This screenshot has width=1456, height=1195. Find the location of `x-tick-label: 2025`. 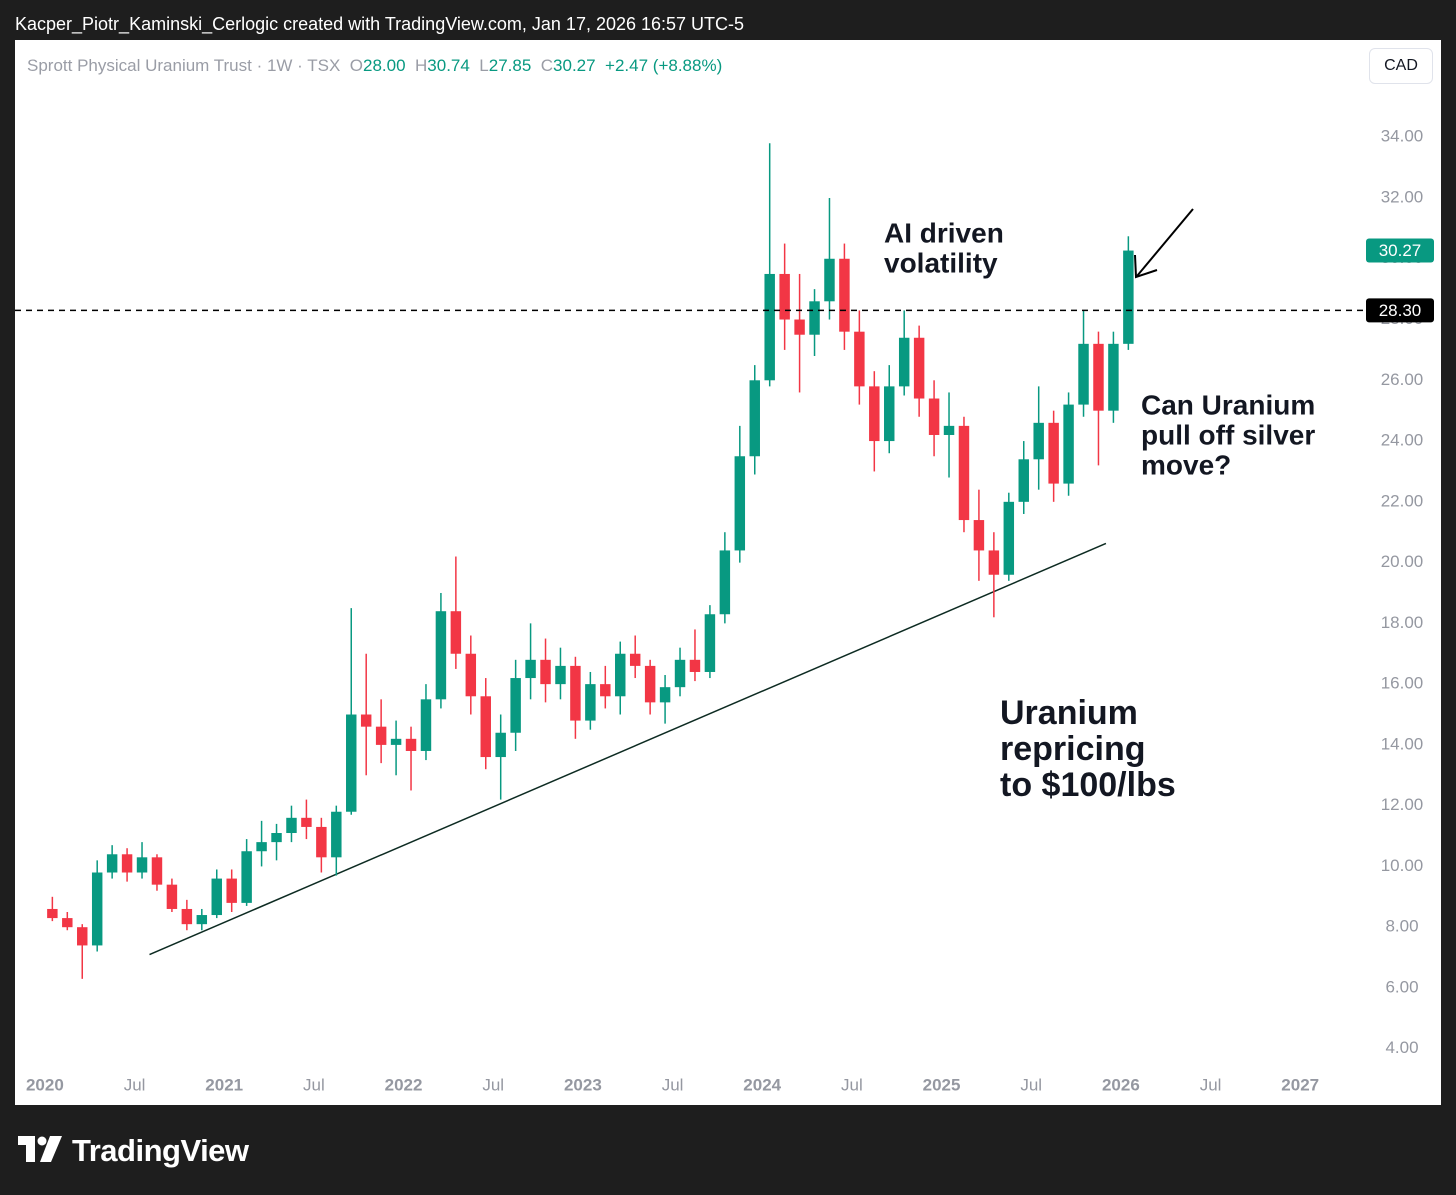

x-tick-label: 2025 is located at coordinates (942, 1084).